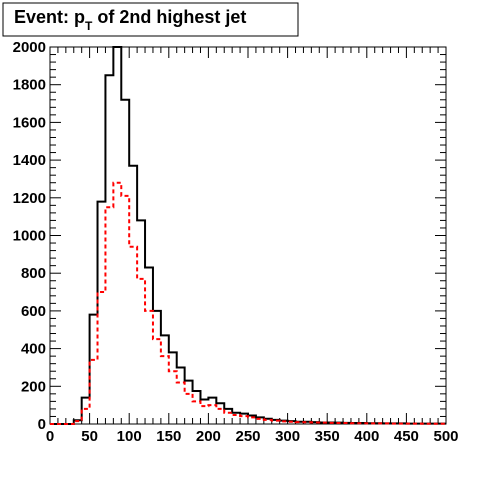 This screenshot has height=477, width=496. Describe the element at coordinates (208, 436) in the screenshot. I see `x-tick-label: 200` at that location.